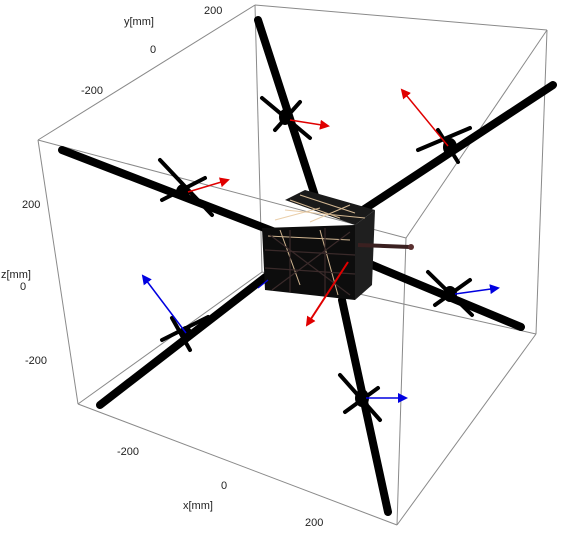 The width and height of the screenshot is (576, 540). What do you see at coordinates (92, 91) in the screenshot?
I see `y-tick-label: -200` at bounding box center [92, 91].